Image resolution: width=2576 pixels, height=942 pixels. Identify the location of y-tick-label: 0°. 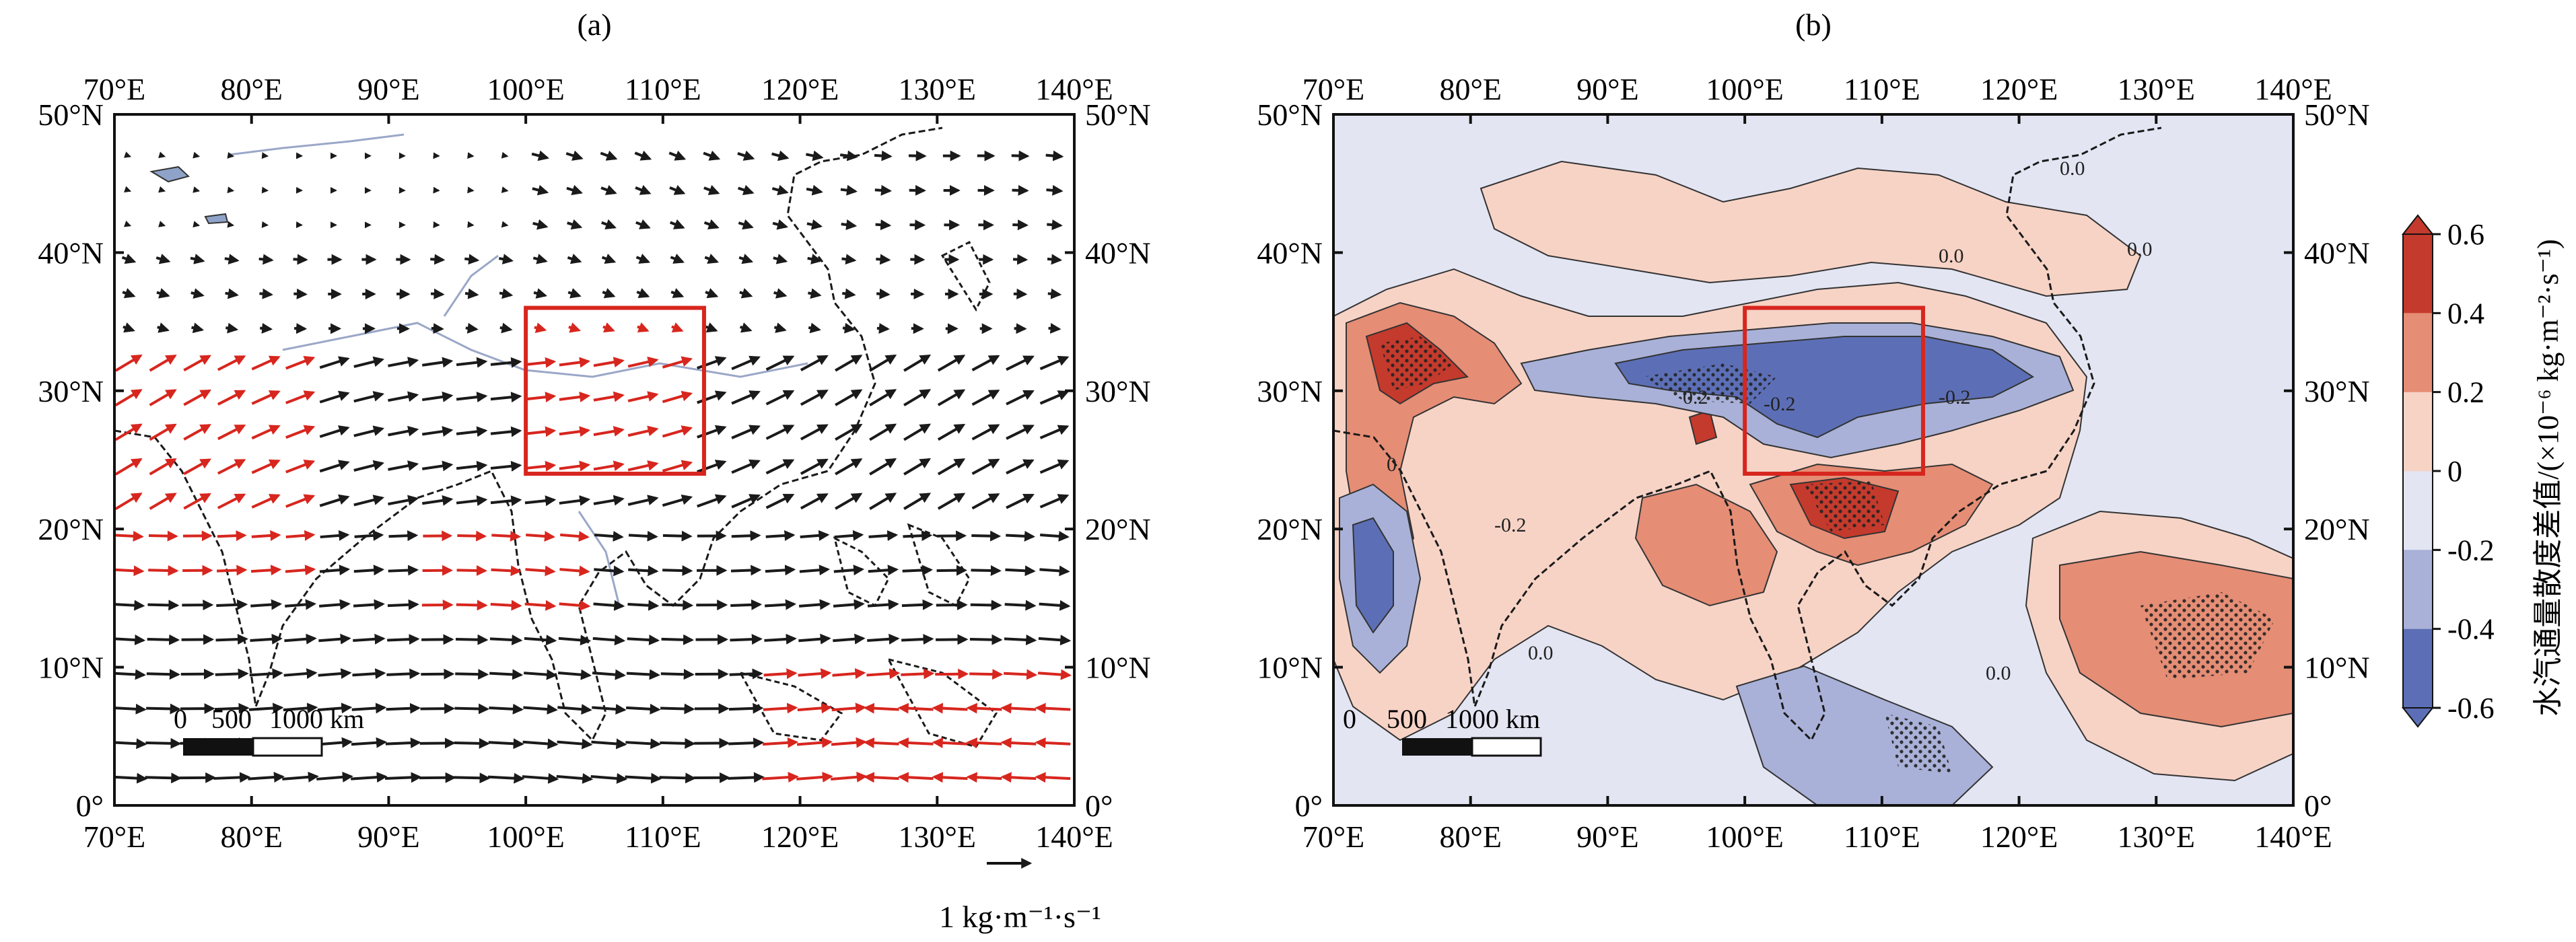
(1099, 806).